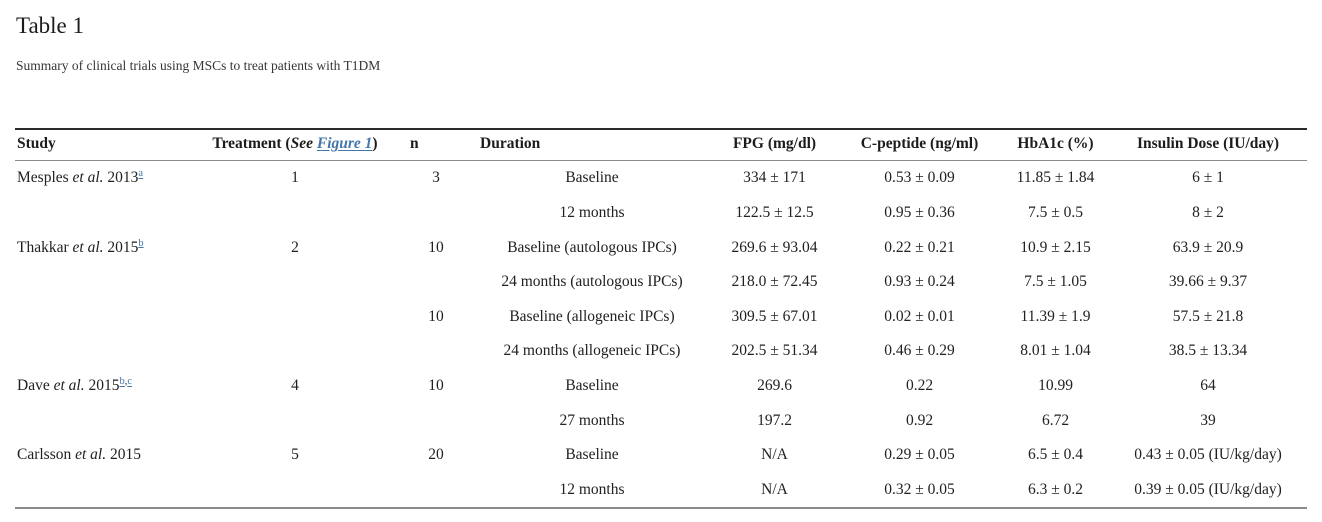  I want to click on insulin-cell: 6 ± 1, so click(1208, 178).